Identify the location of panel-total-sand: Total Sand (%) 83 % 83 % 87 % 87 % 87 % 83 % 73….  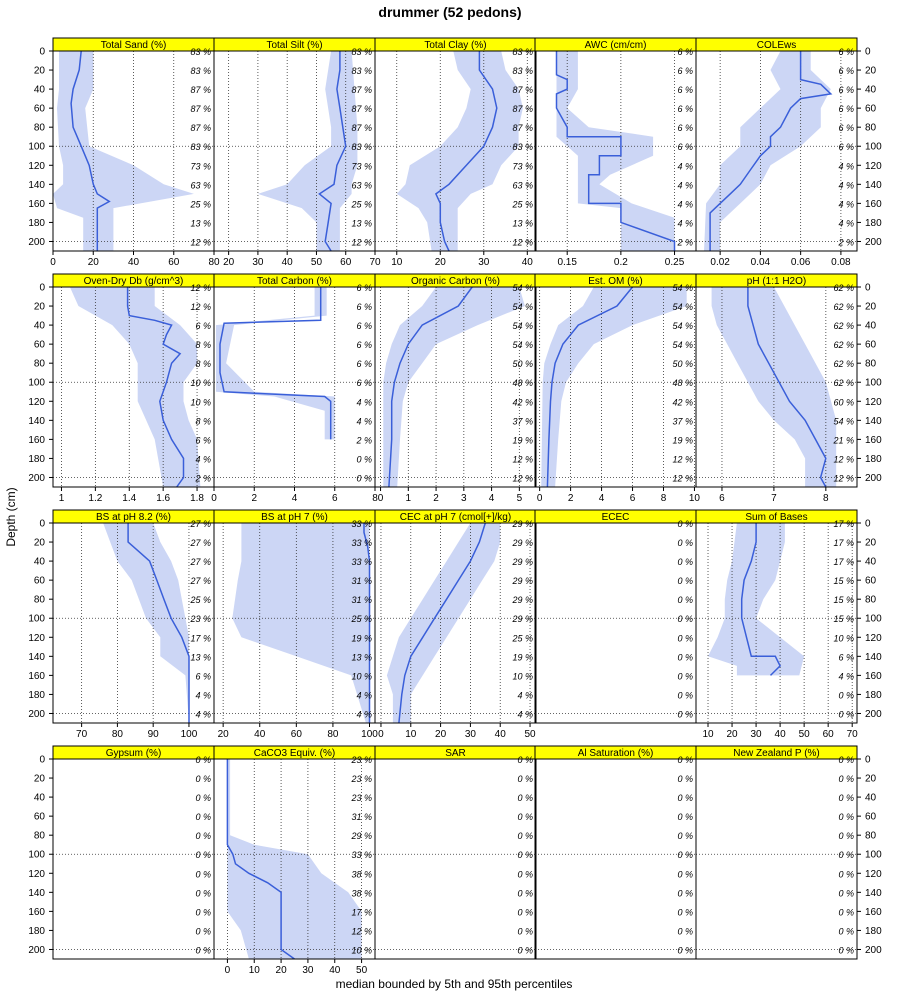
(135, 152).